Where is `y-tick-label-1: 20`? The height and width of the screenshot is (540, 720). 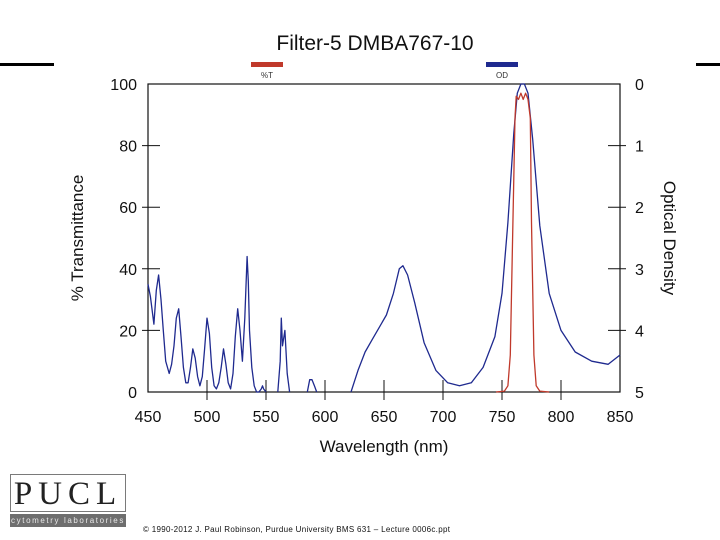
y-tick-label-1: 20 is located at coordinates (128, 331).